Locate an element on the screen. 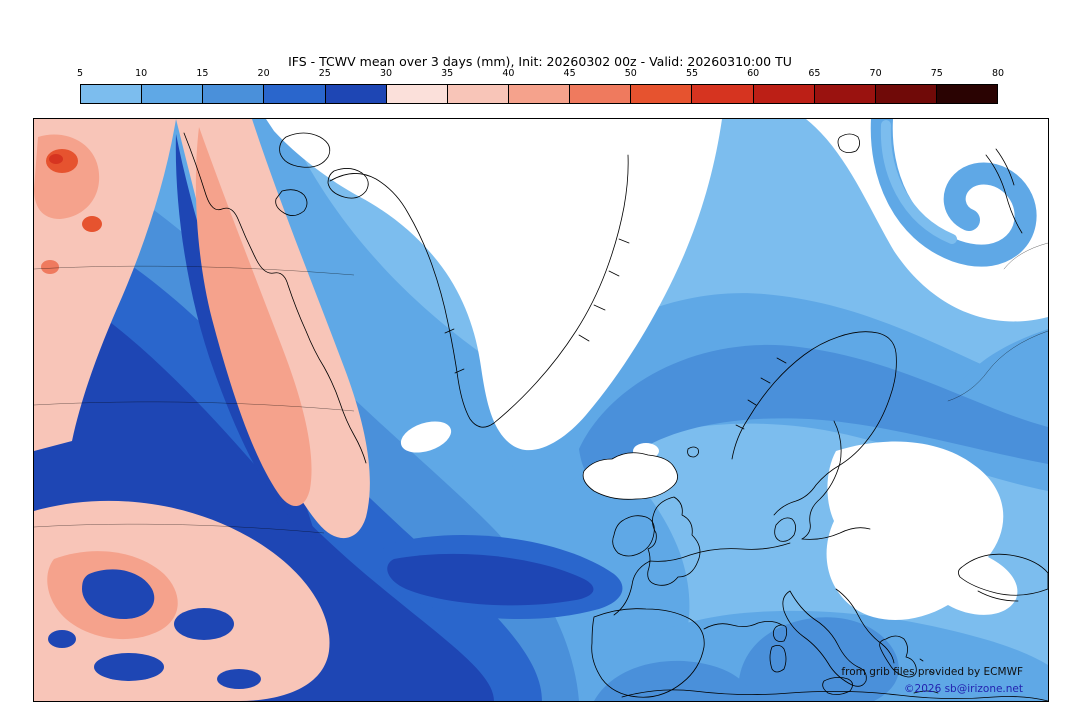 This screenshot has height=718, width=1080. colorbar-tick-label: 5 is located at coordinates (80, 73).